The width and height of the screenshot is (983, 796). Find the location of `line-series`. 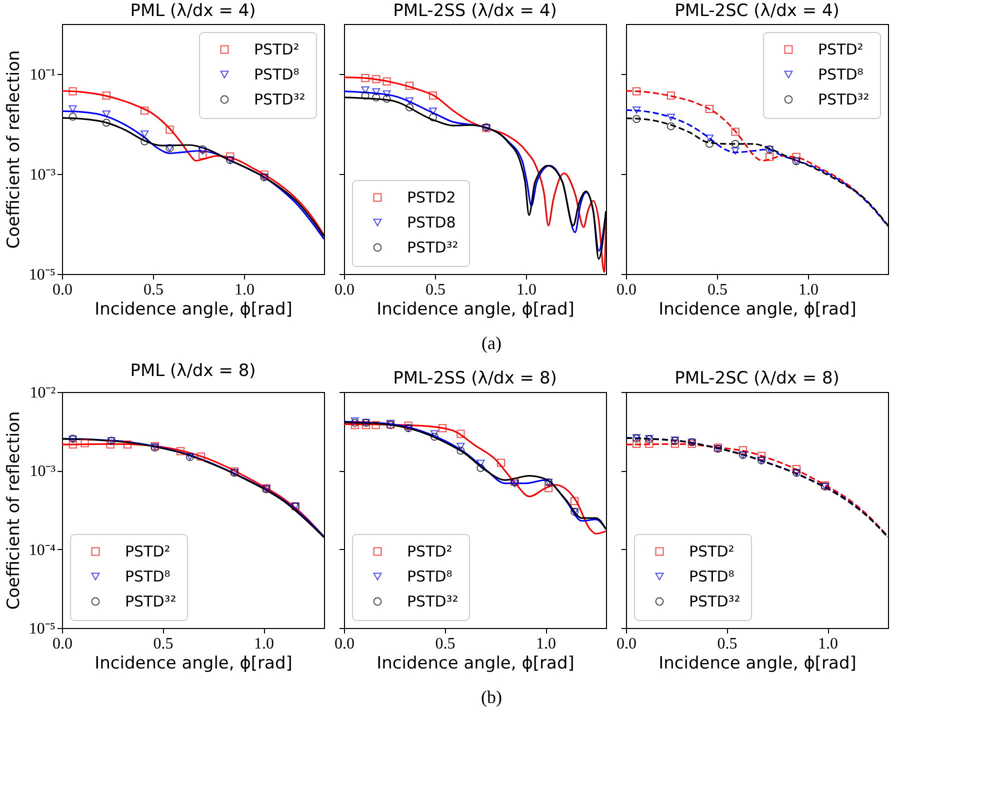

line-series is located at coordinates (193, 163).